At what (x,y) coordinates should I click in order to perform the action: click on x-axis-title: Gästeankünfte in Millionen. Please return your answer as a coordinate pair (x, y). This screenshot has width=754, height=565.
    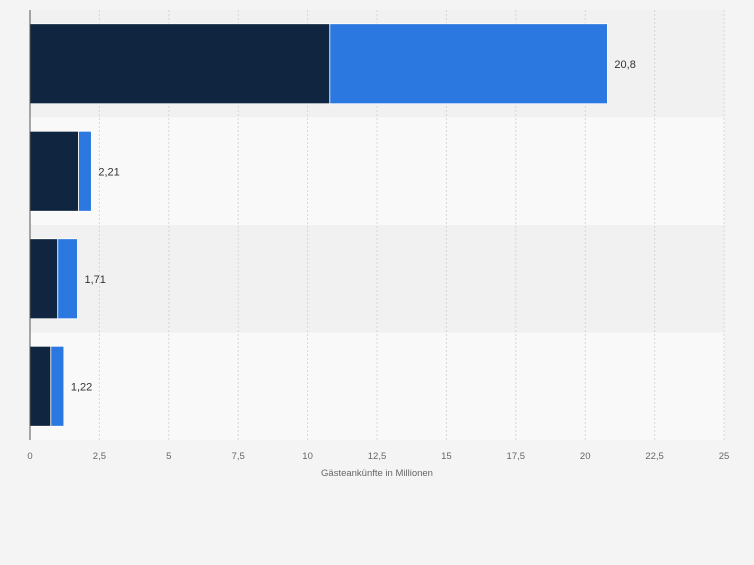
    Looking at the image, I should click on (377, 473).